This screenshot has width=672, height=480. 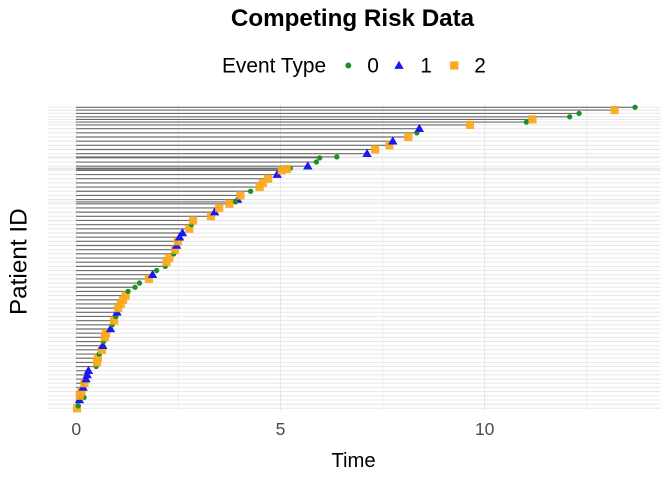 I want to click on svg-text: Competing Risk Data, so click(x=353, y=18).